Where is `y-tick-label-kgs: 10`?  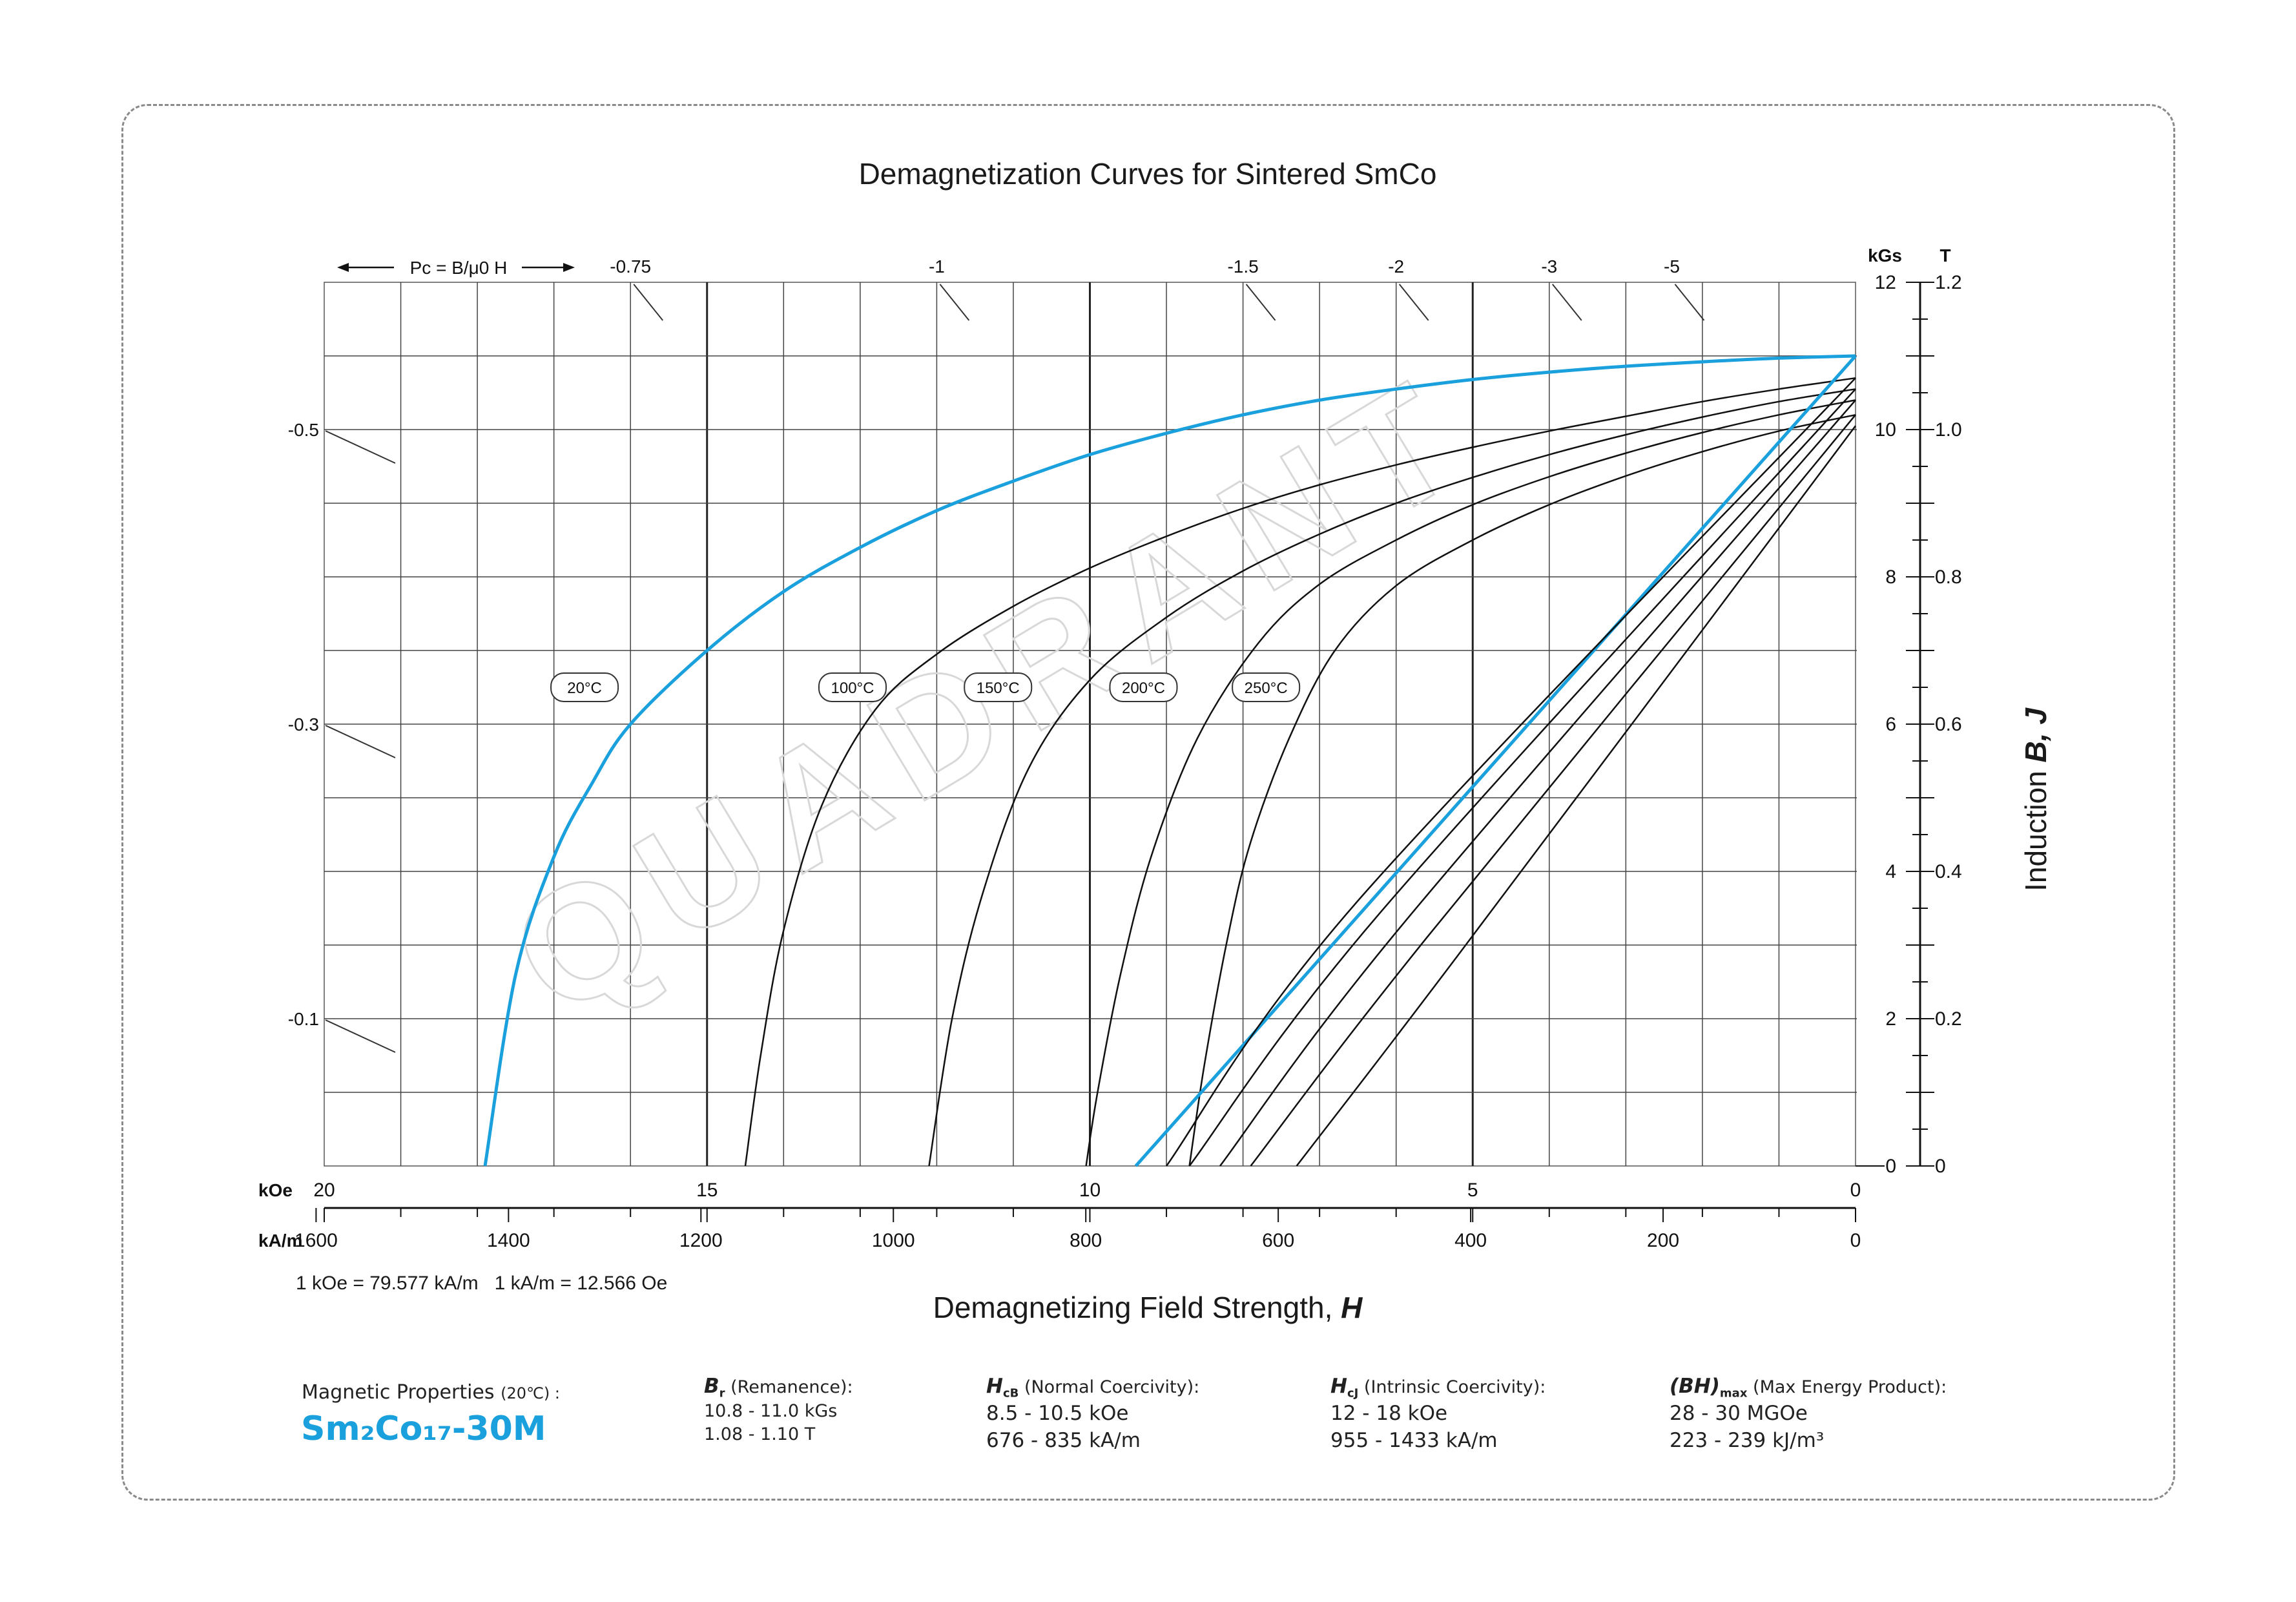 y-tick-label-kgs: 10 is located at coordinates (1885, 430).